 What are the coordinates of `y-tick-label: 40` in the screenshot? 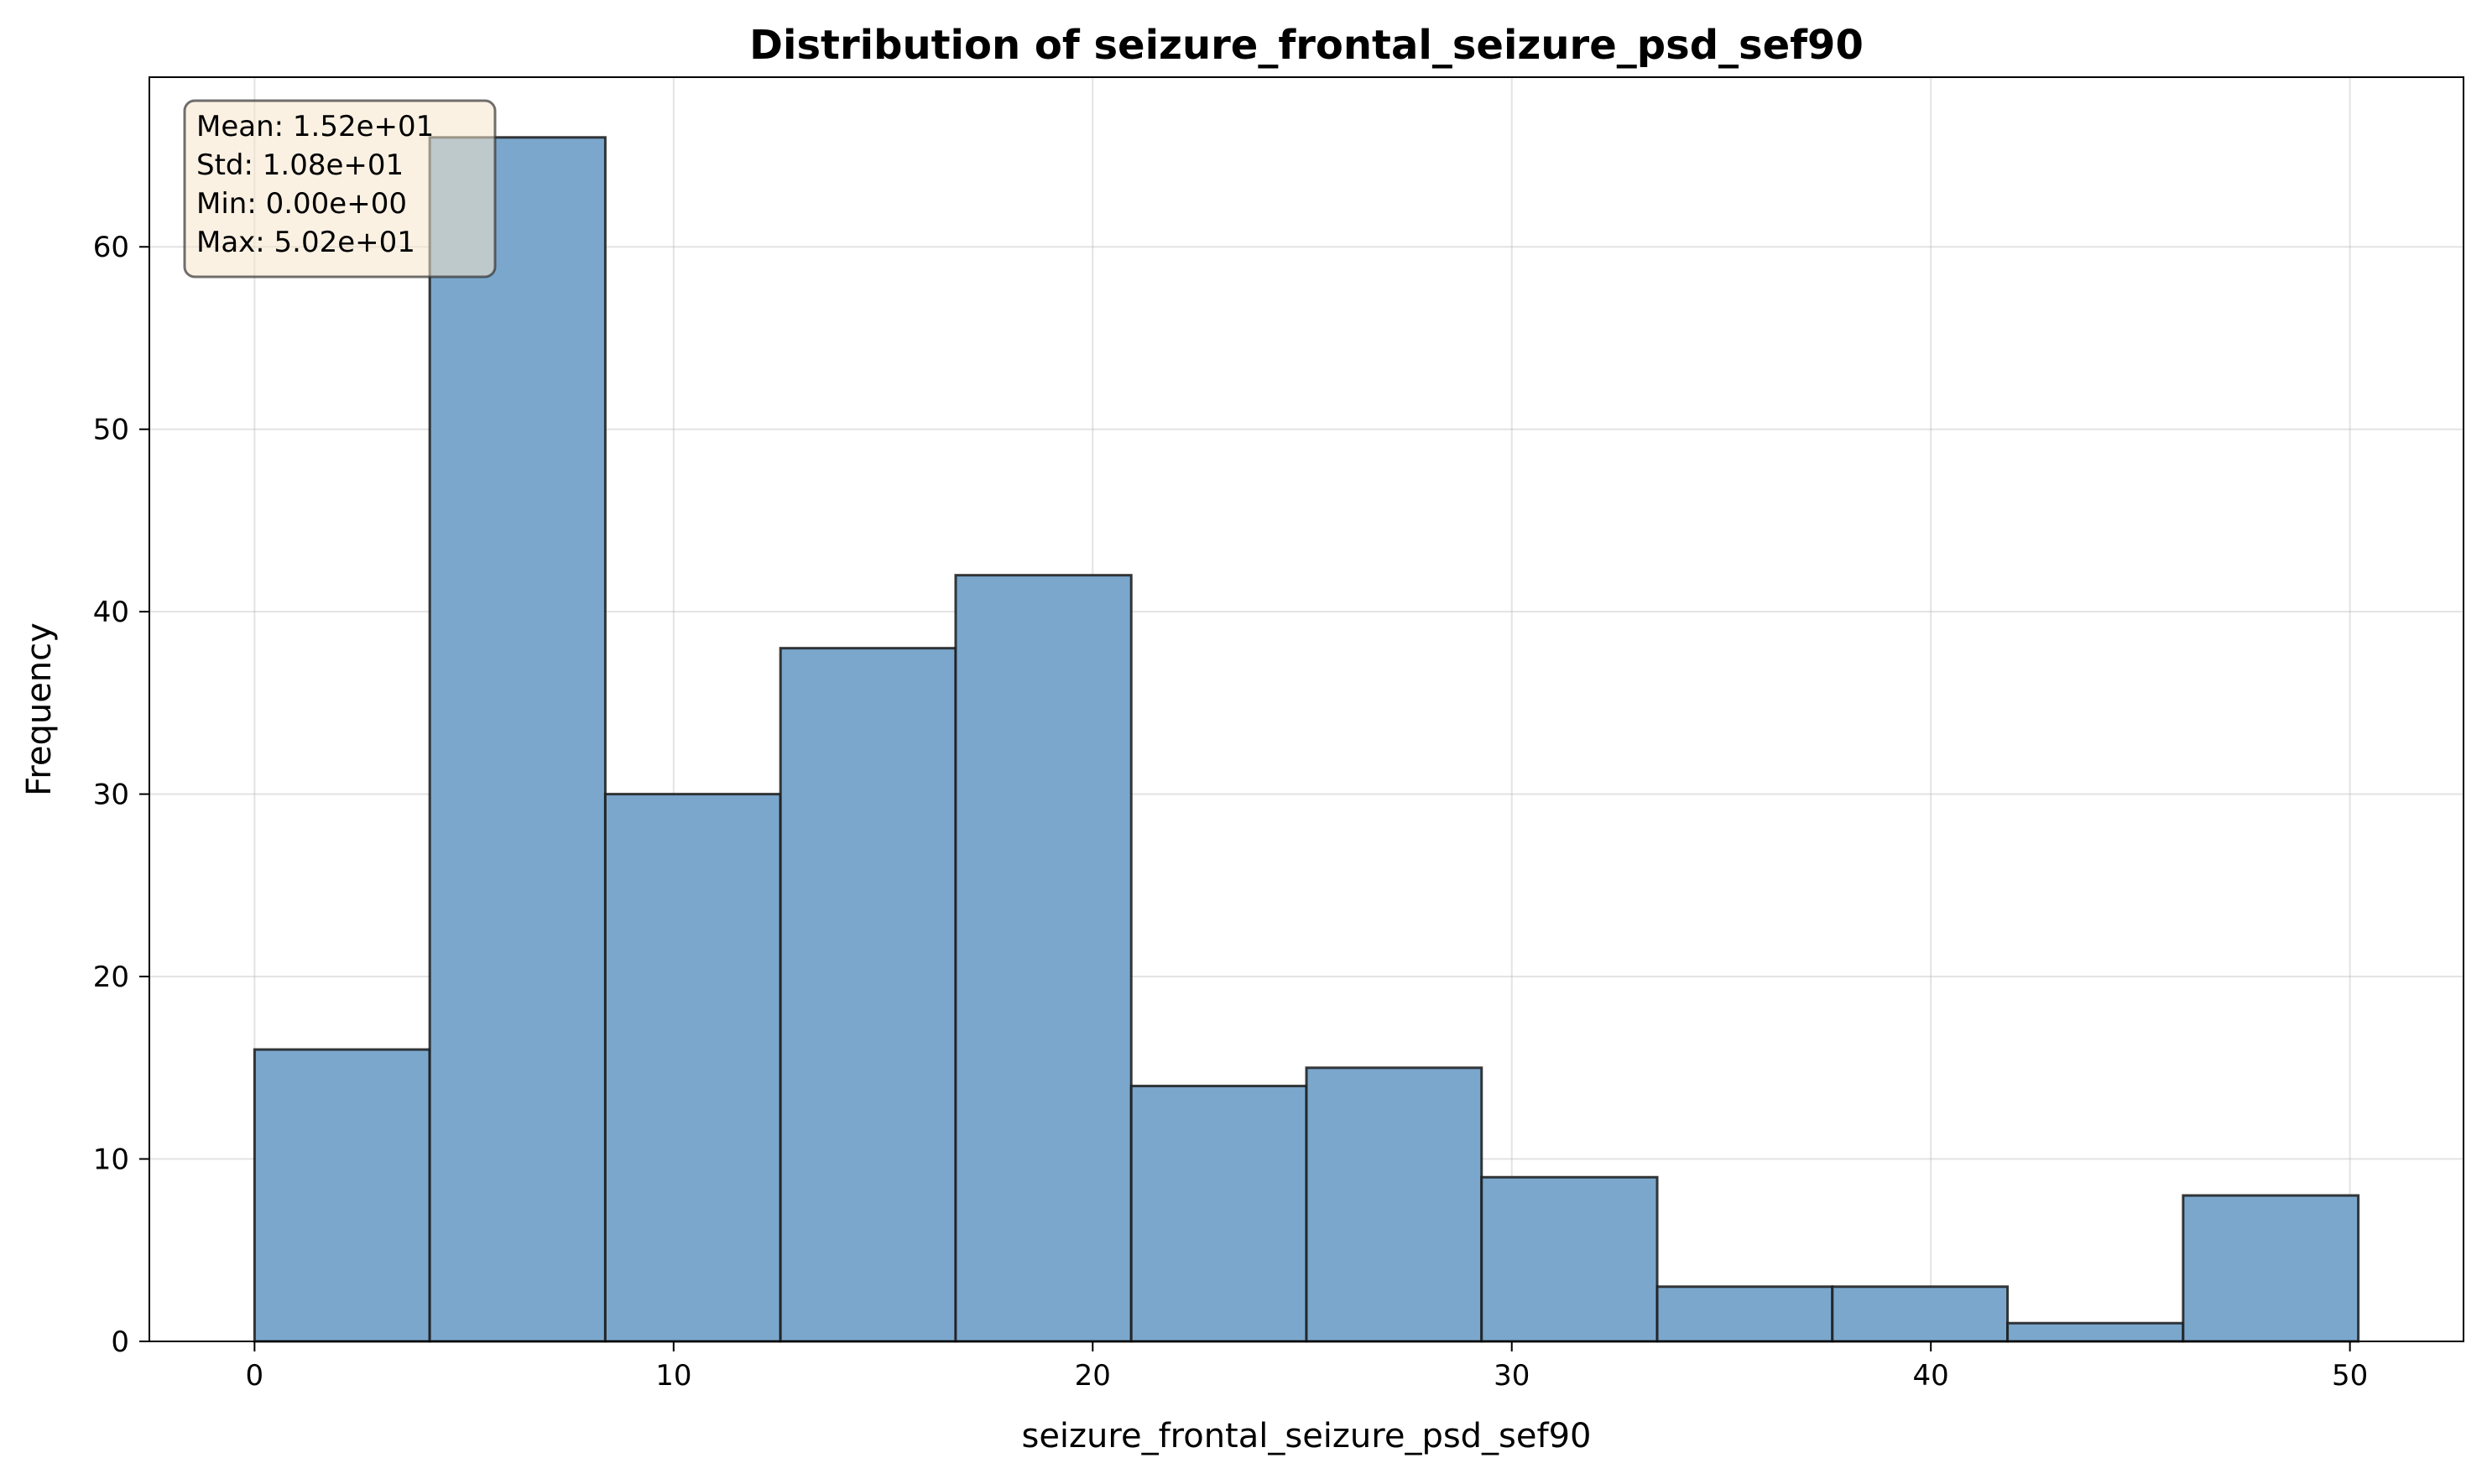 It's located at (111, 612).